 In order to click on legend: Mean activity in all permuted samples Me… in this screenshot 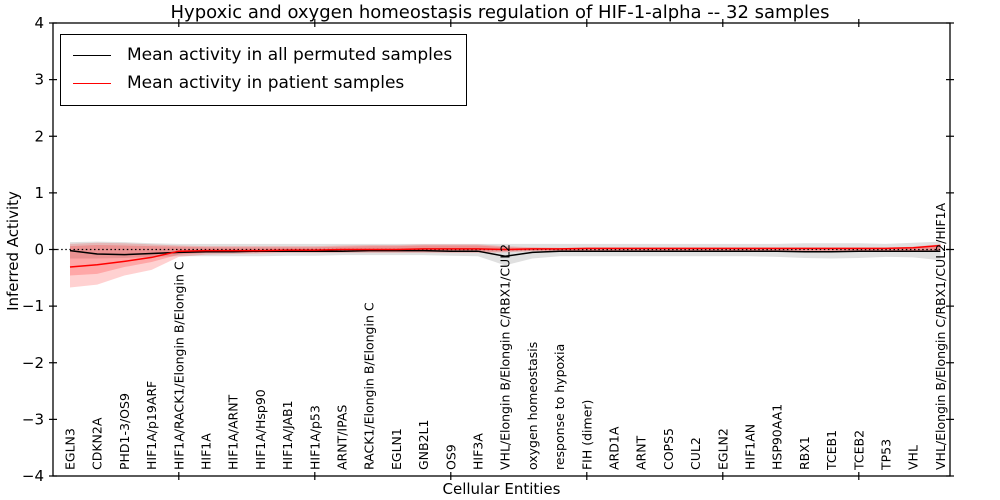, I will do `click(264, 70)`.